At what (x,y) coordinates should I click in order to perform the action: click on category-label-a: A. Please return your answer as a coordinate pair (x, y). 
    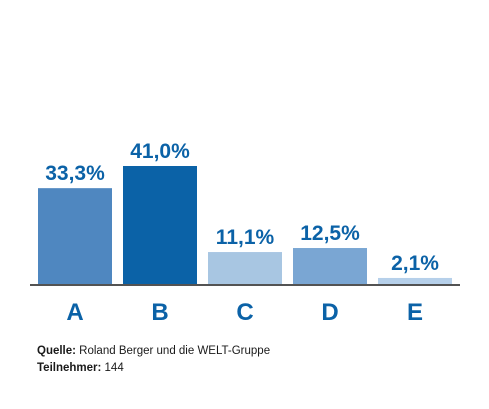
    Looking at the image, I should click on (74, 312).